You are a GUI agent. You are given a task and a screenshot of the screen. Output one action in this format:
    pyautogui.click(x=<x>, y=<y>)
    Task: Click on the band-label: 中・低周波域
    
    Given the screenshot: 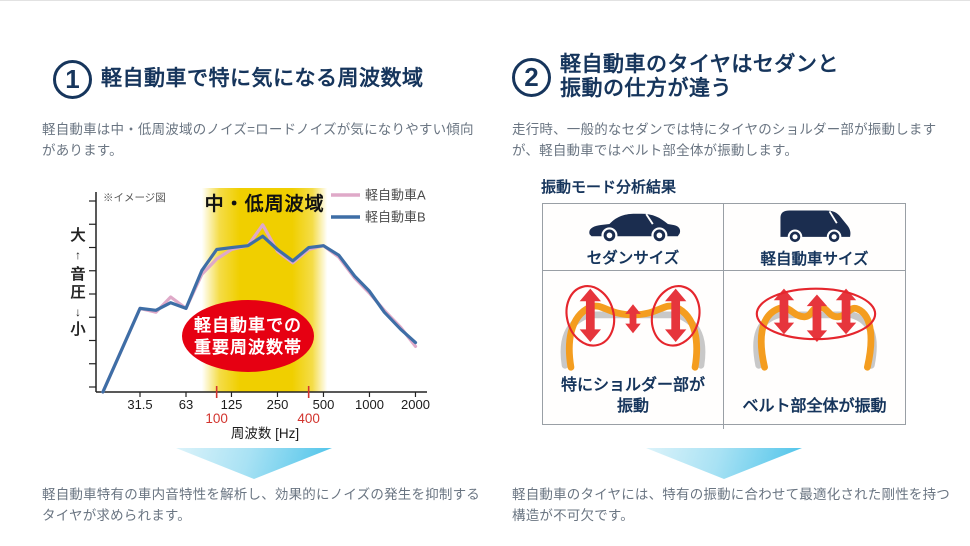 What is the action you would take?
    pyautogui.click(x=265, y=203)
    